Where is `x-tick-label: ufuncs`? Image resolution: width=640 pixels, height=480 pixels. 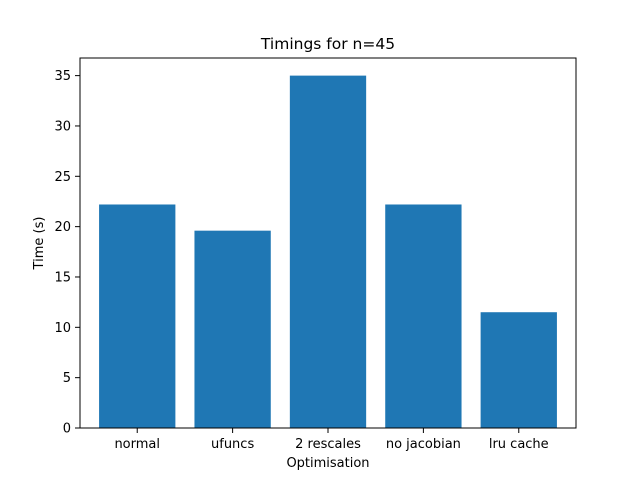
x-tick-label: ufuncs is located at coordinates (232, 444).